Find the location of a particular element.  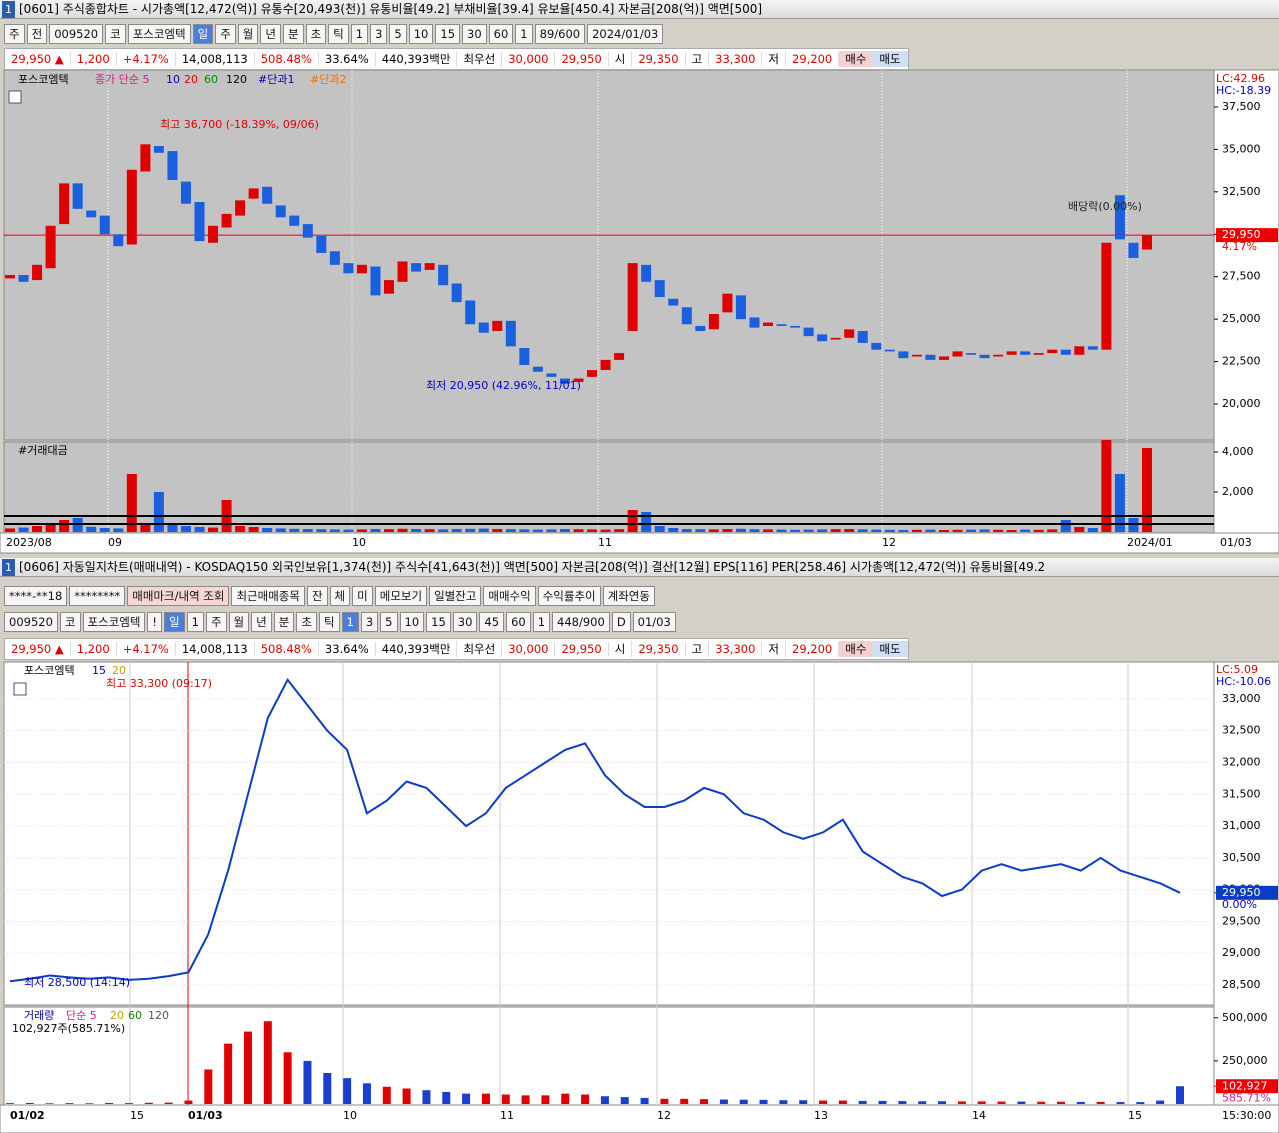

toolbar-button: 수익률추이 is located at coordinates (569, 596).